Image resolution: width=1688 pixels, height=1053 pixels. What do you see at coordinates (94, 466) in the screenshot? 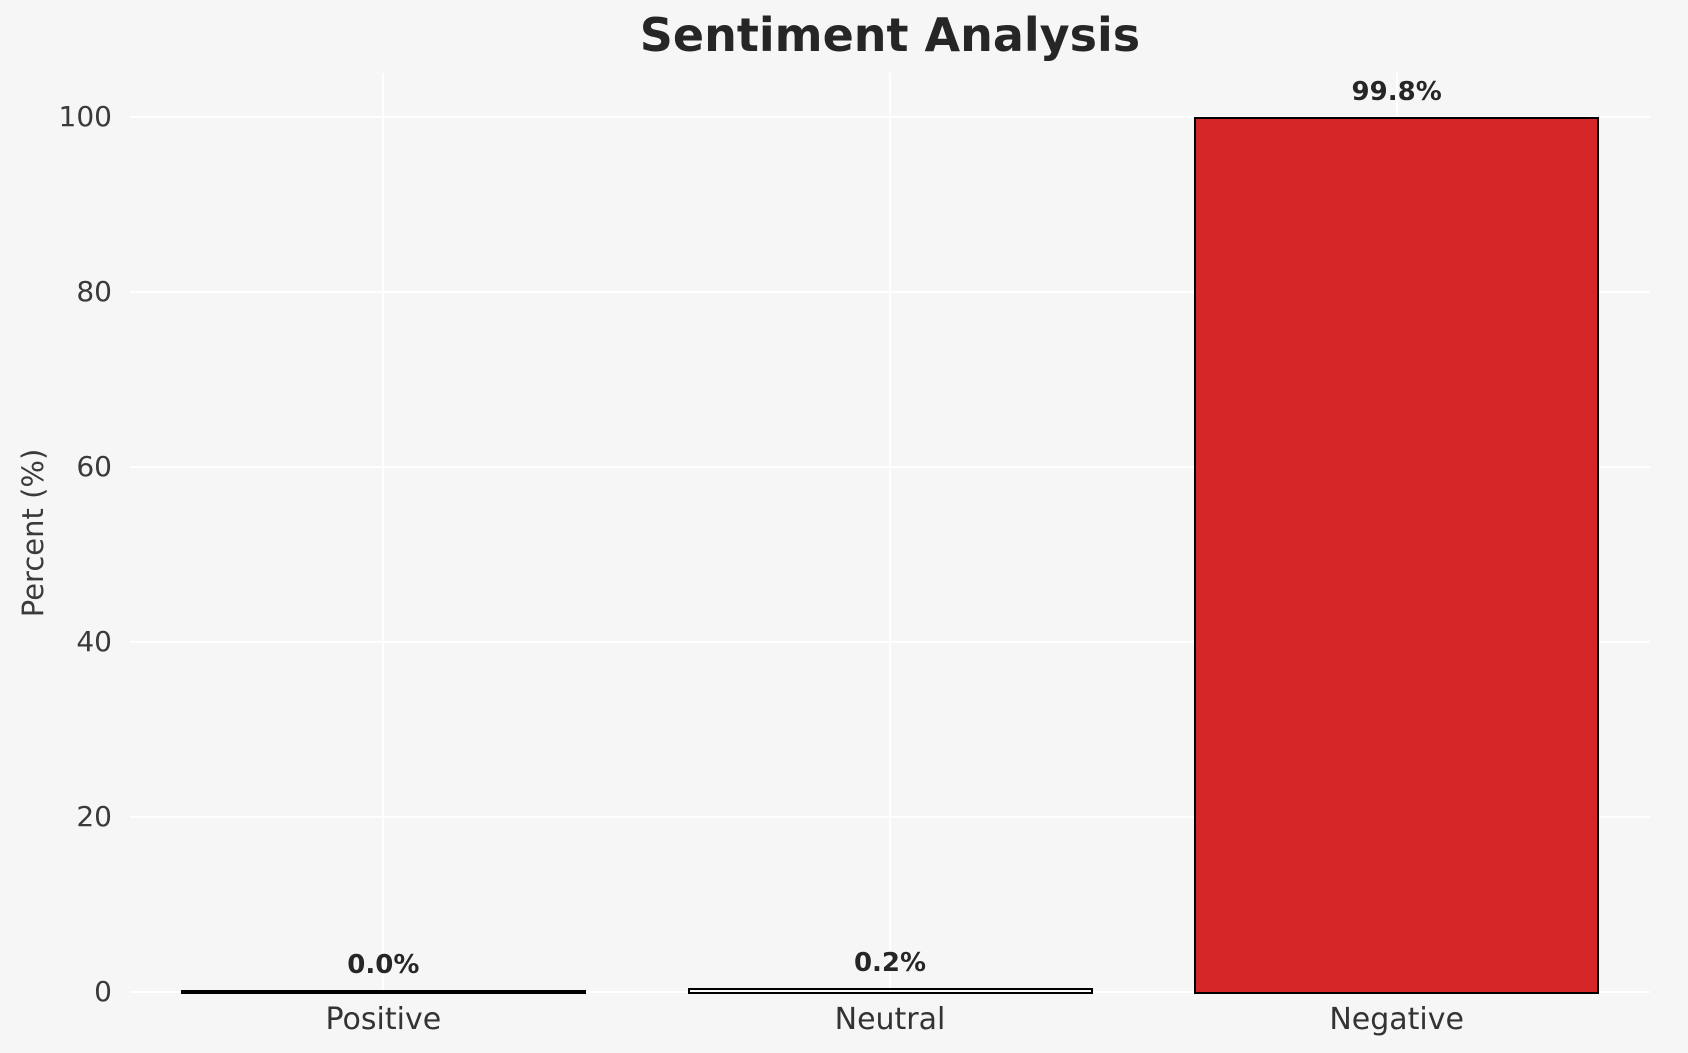
I see `y-tick-label-60: 60` at bounding box center [94, 466].